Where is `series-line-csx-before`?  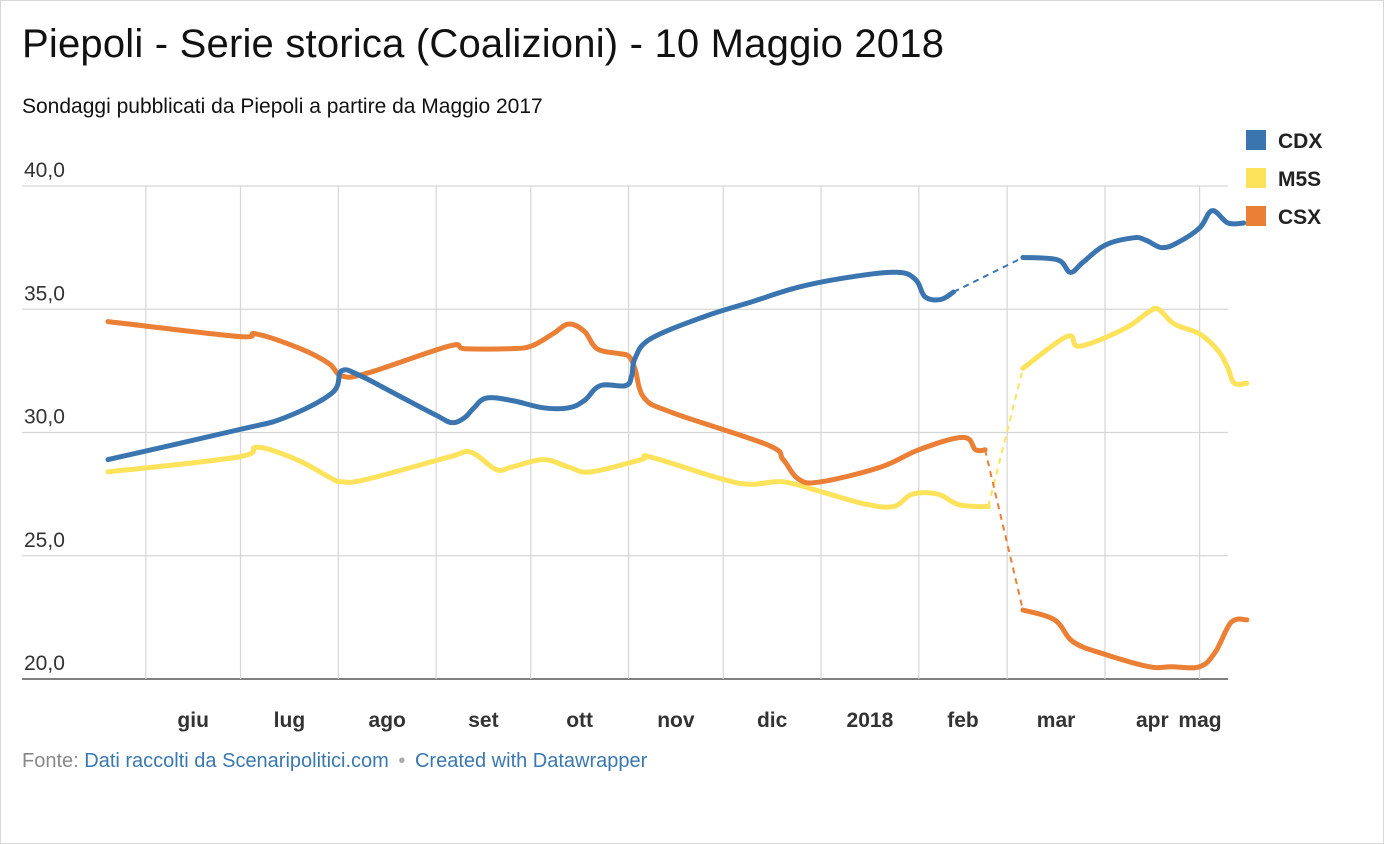 series-line-csx-before is located at coordinates (546, 402).